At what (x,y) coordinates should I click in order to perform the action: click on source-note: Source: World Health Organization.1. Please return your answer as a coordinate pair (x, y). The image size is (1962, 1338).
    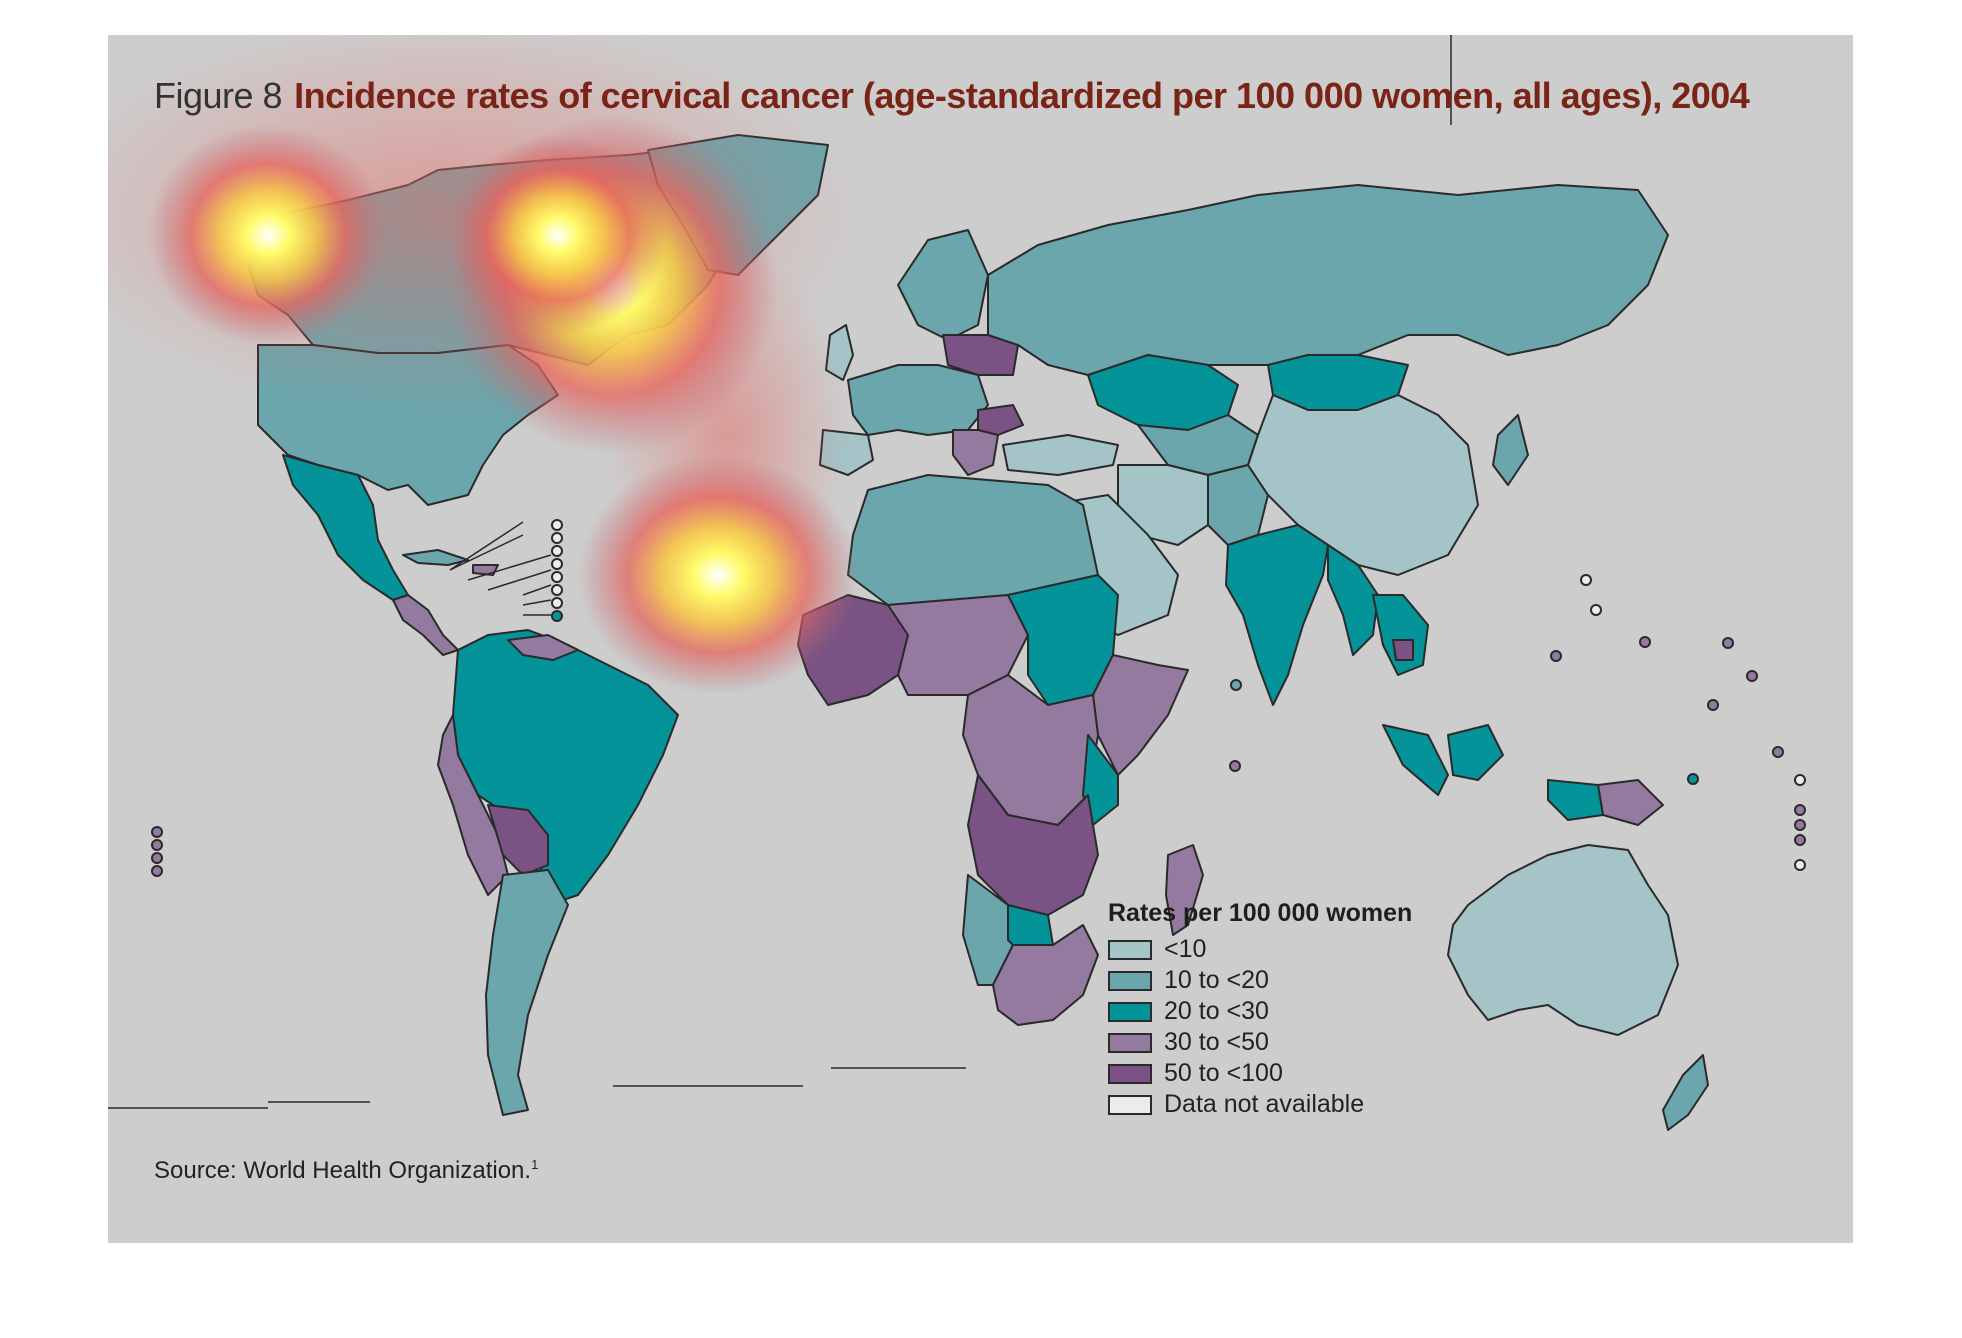
    Looking at the image, I should click on (346, 1171).